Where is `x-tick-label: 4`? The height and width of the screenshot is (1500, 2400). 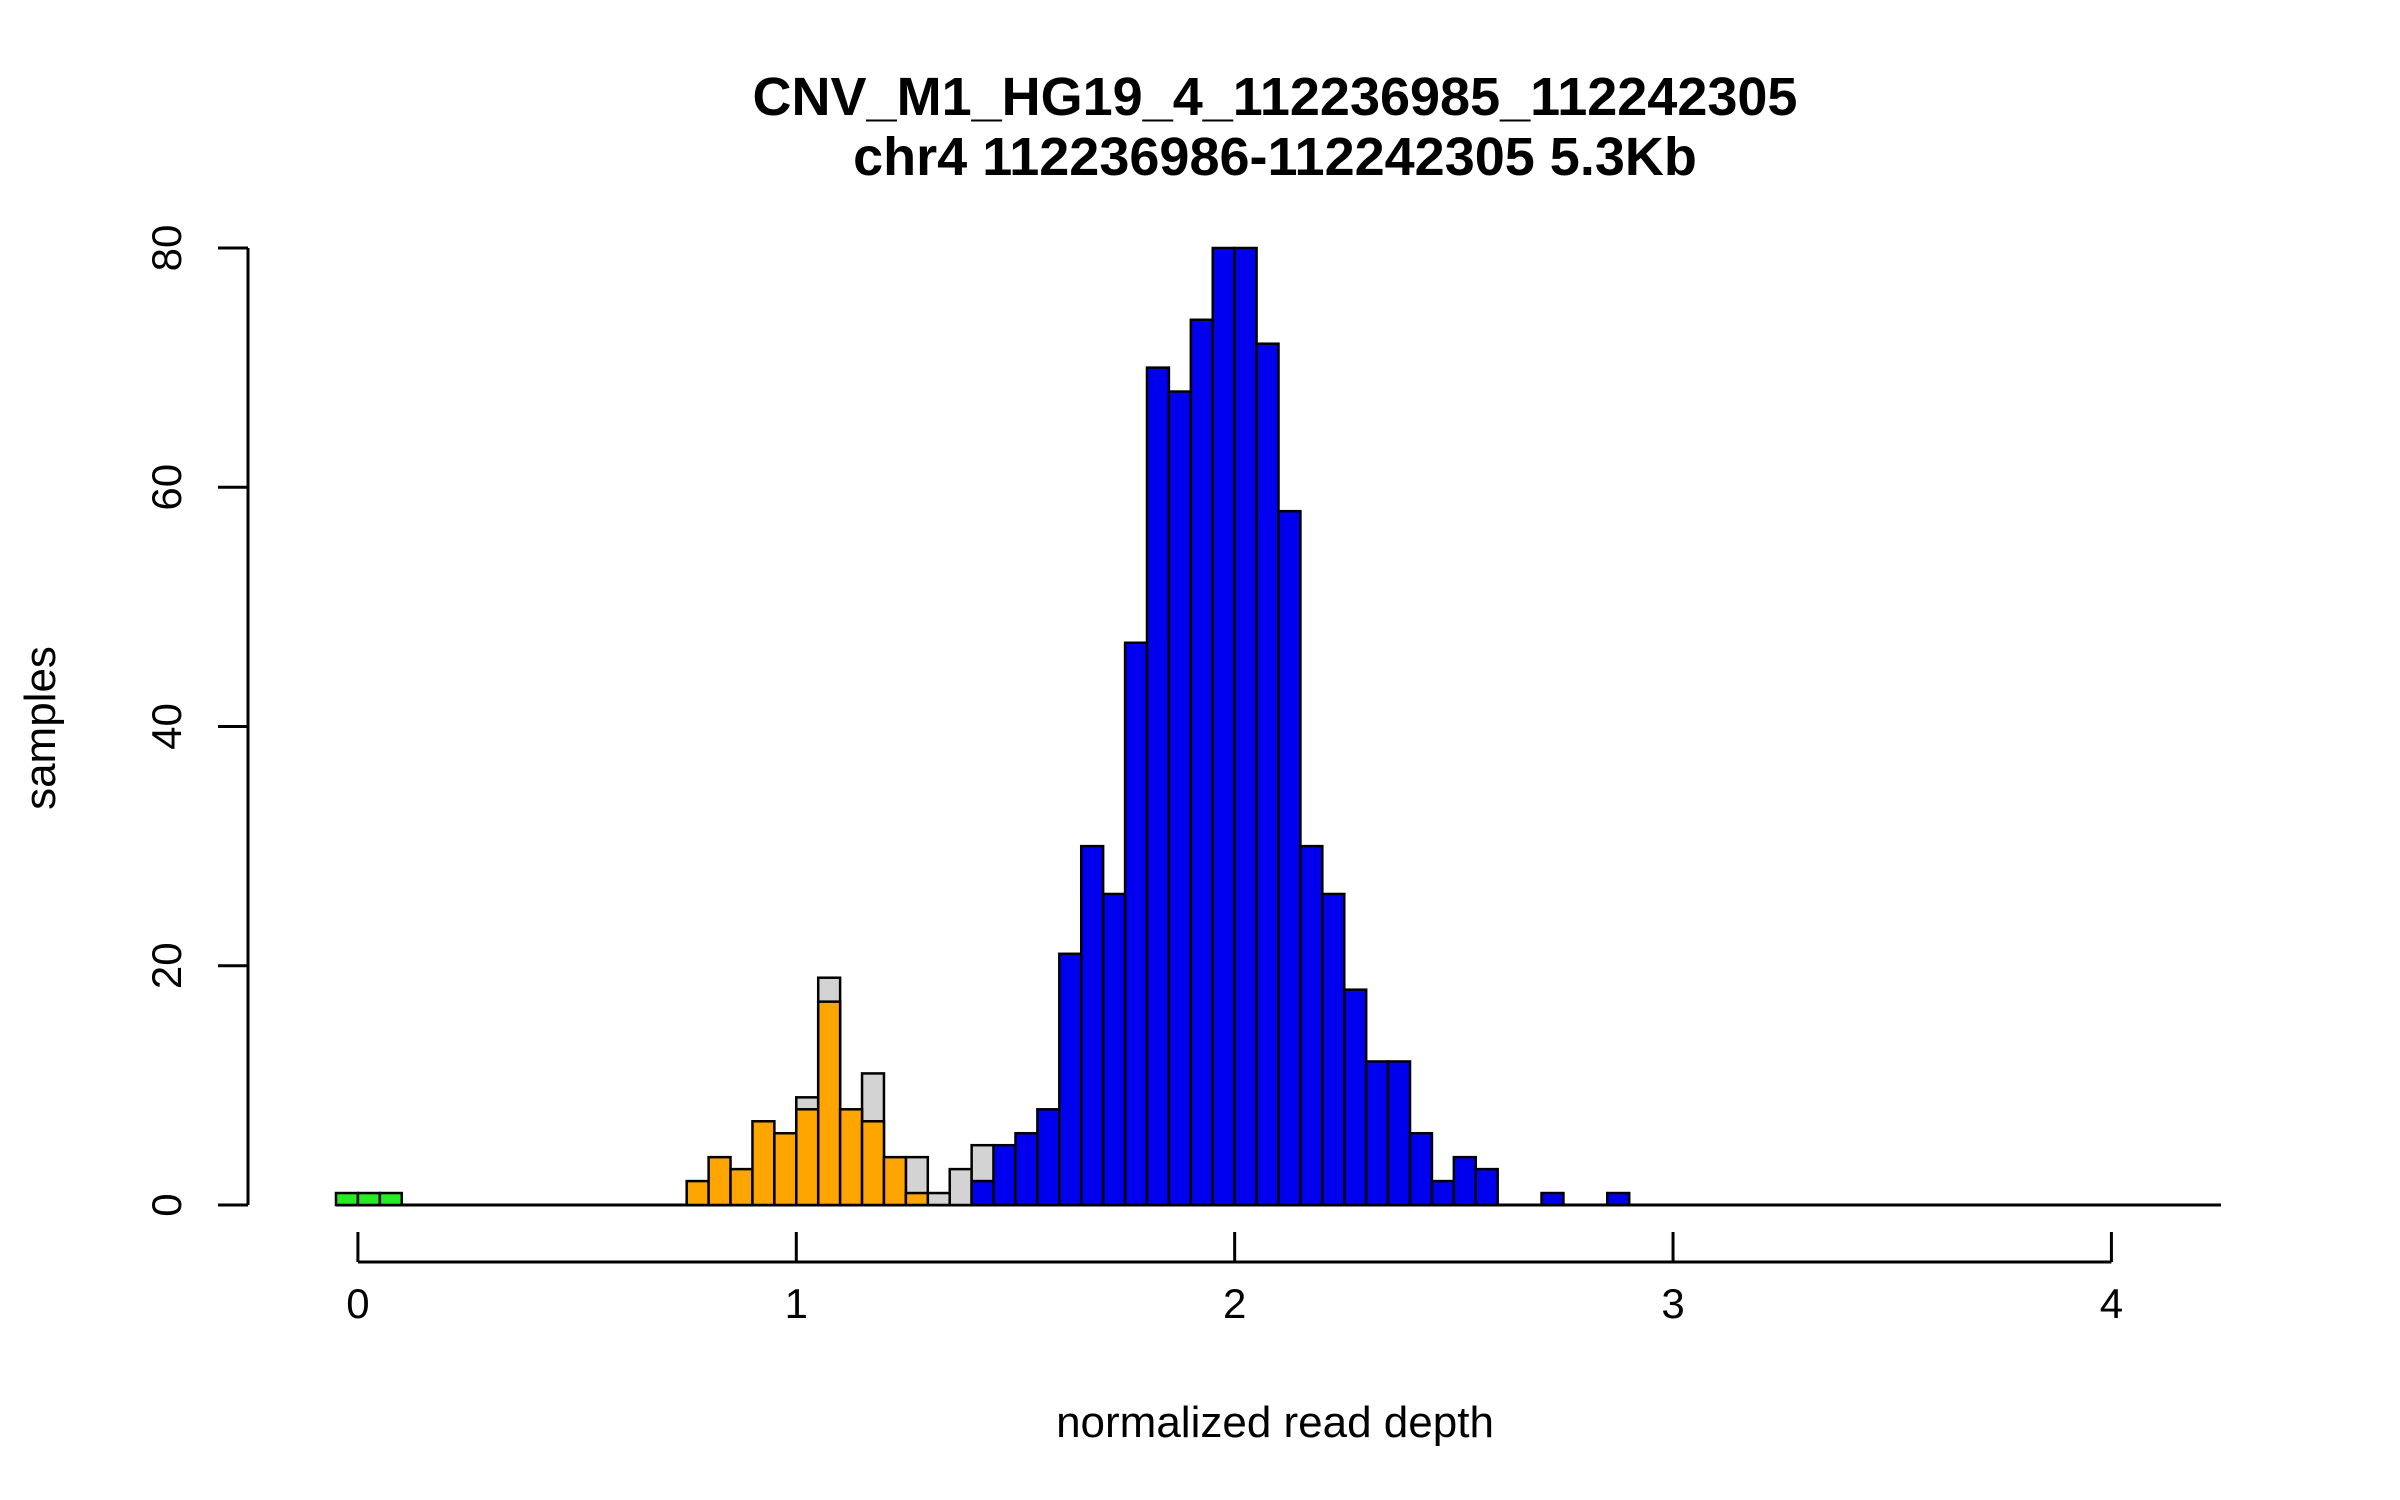 x-tick-label: 4 is located at coordinates (2111, 1303).